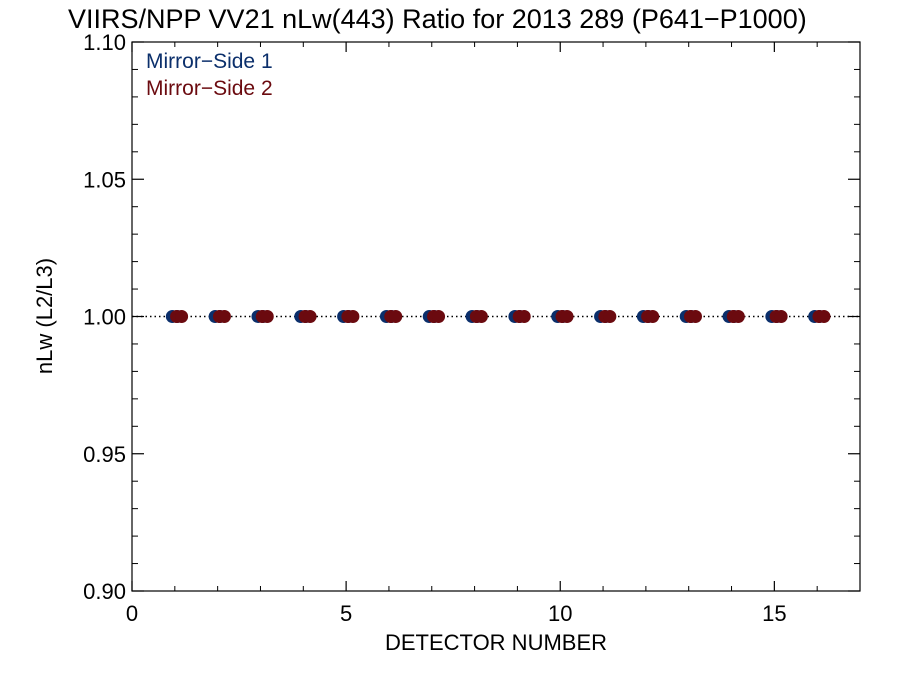  Describe the element at coordinates (209, 75) in the screenshot. I see `legend: Mirror−Side 1 Mirror−Side 2` at that location.